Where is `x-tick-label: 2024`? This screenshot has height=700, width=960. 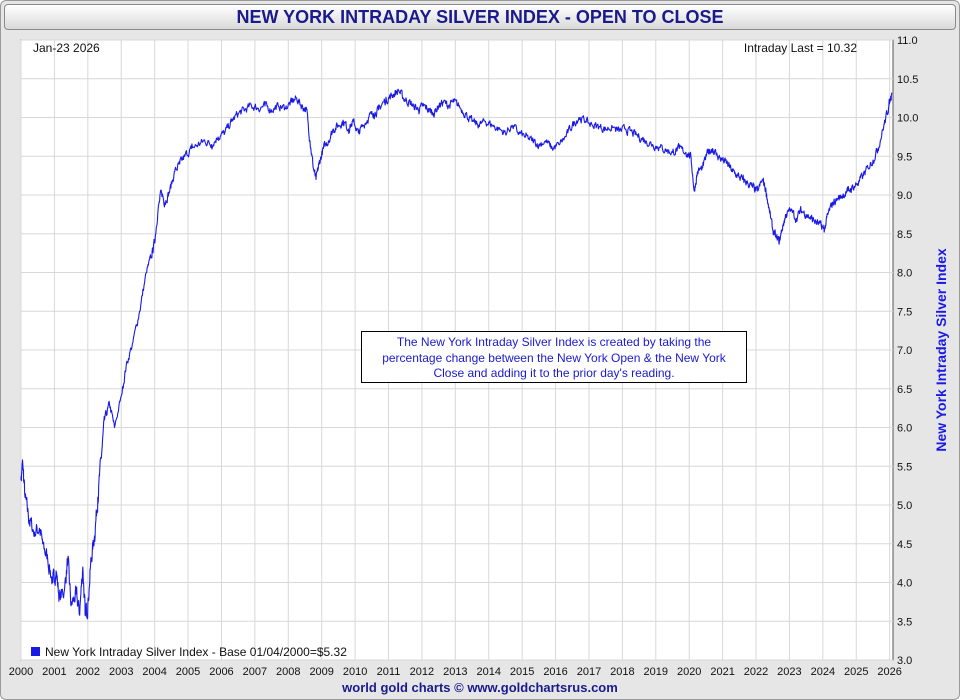 x-tick-label: 2024 is located at coordinates (823, 672).